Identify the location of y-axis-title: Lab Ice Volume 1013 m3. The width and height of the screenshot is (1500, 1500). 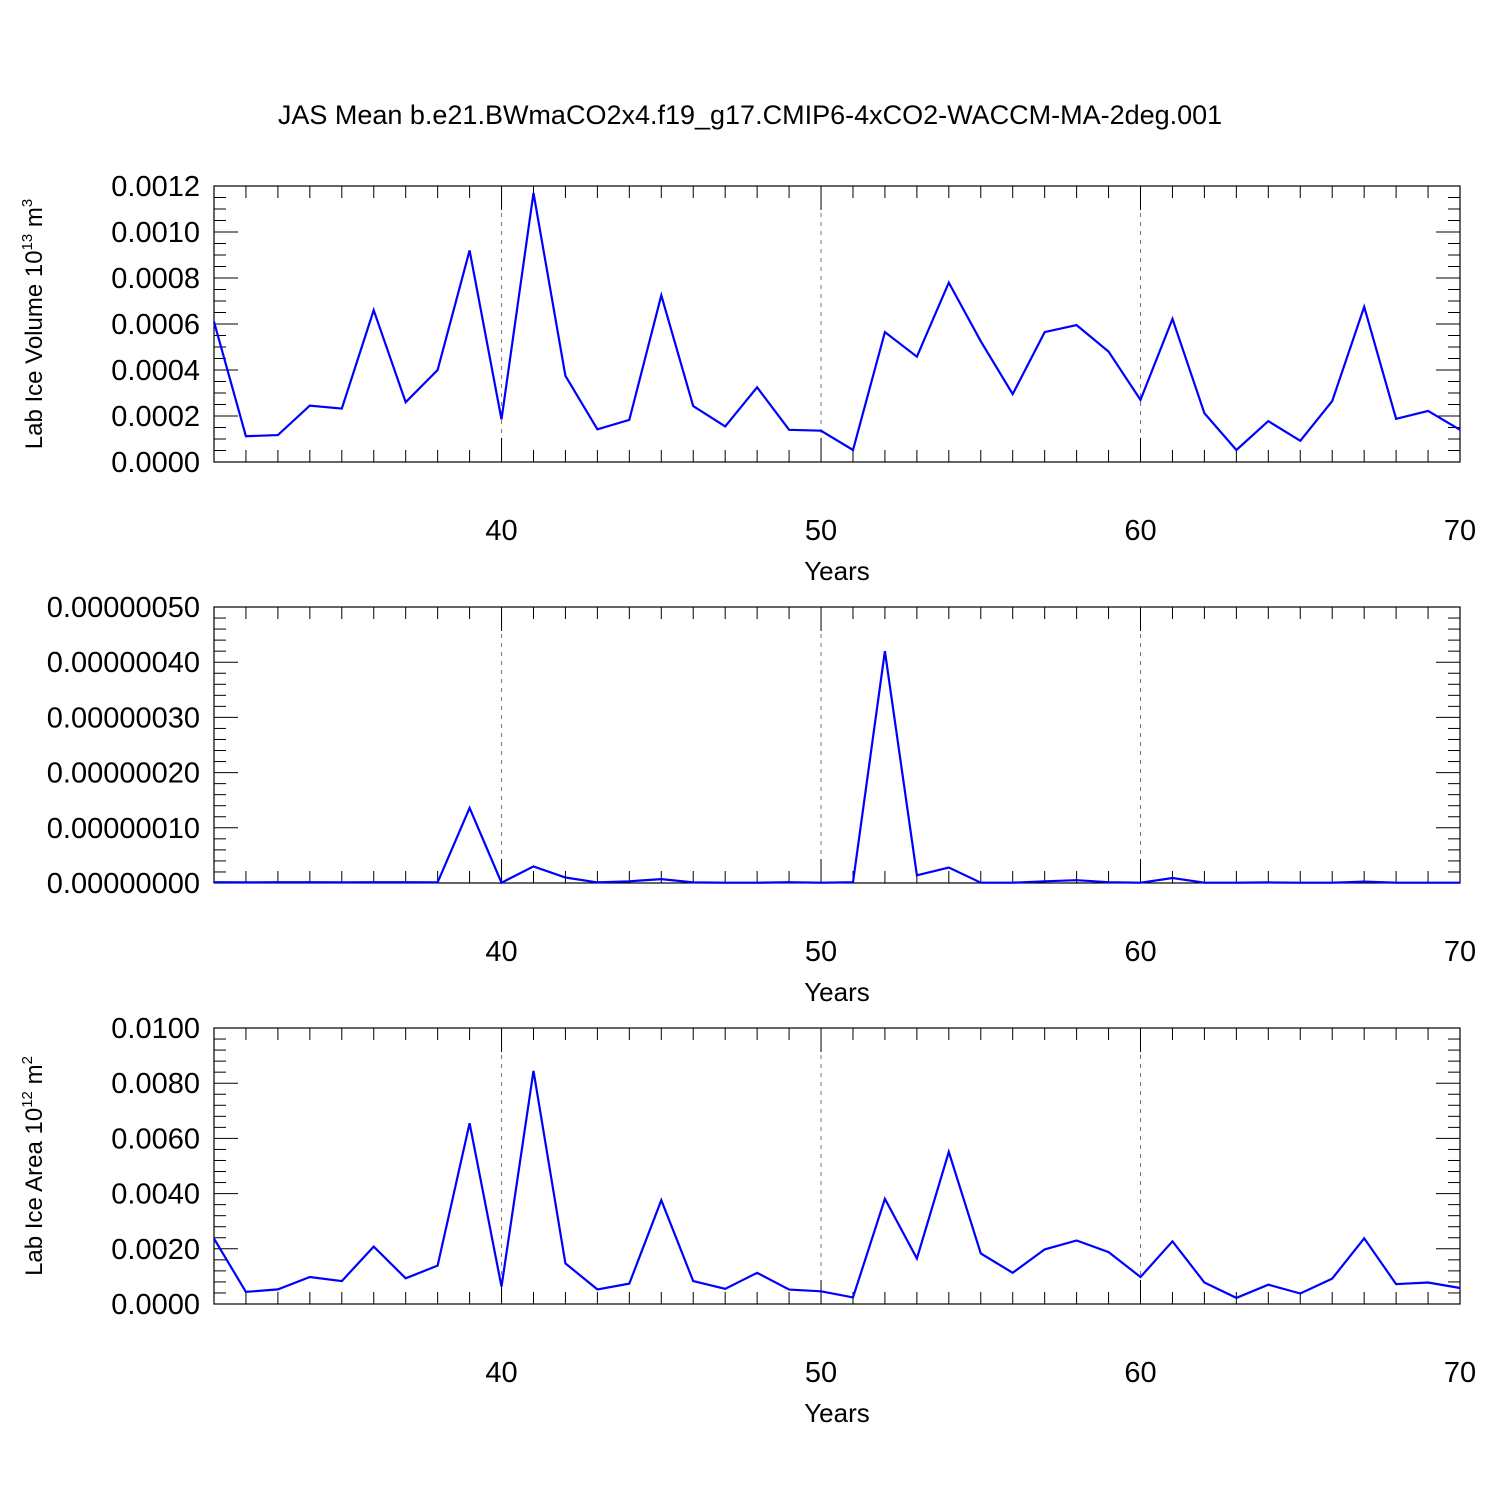
(33, 324).